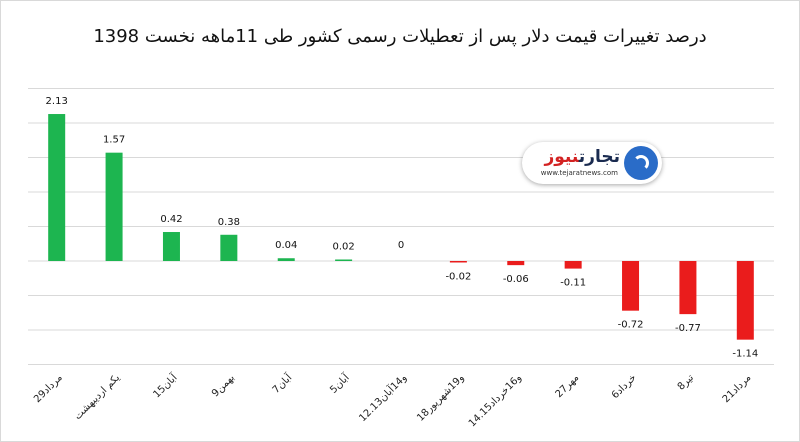 Image resolution: width=800 pixels, height=442 pixels. I want to click on category-label: 7آبان, so click(282, 383).